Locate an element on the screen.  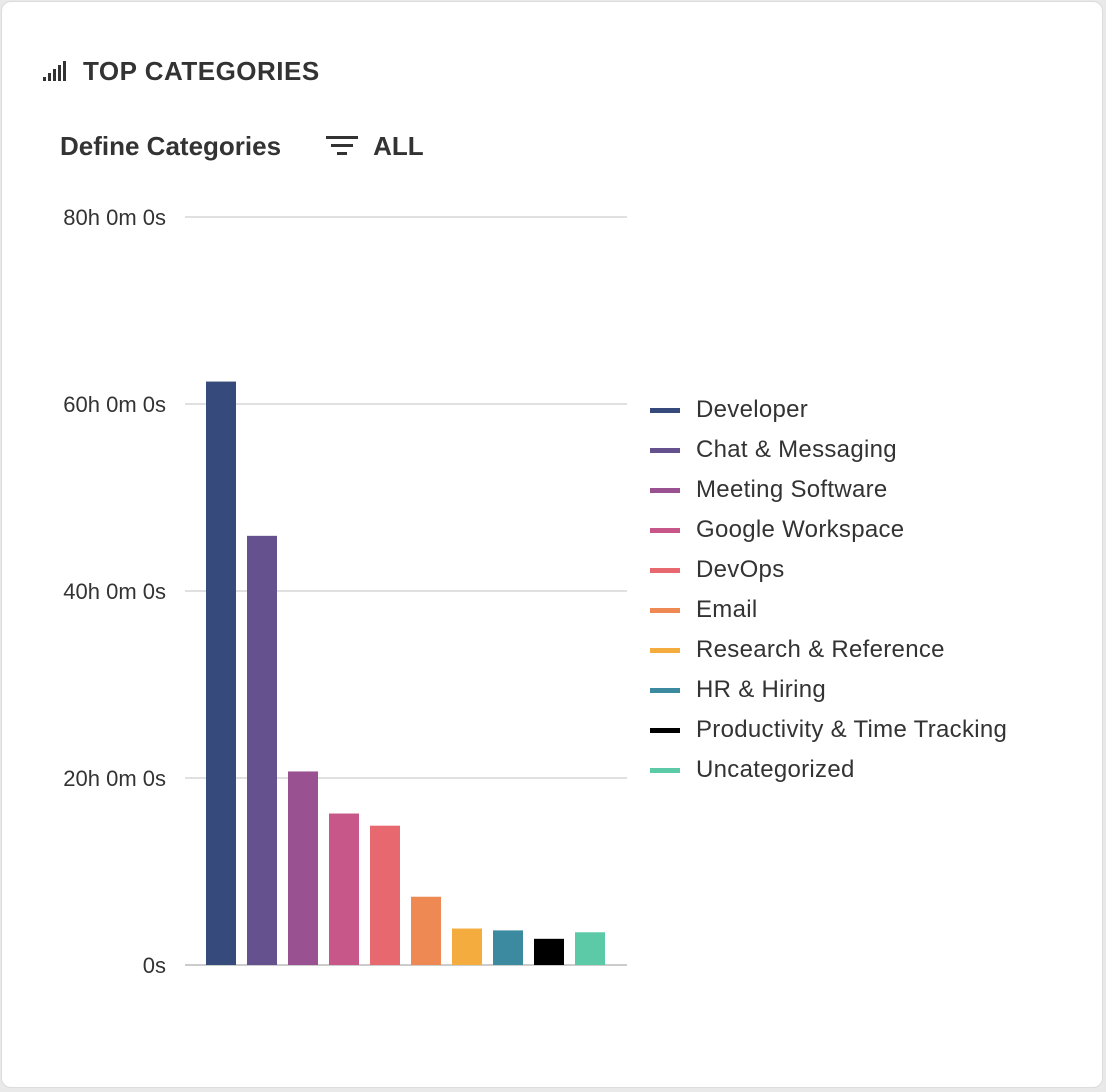
legend-label: Uncategorized is located at coordinates (775, 769).